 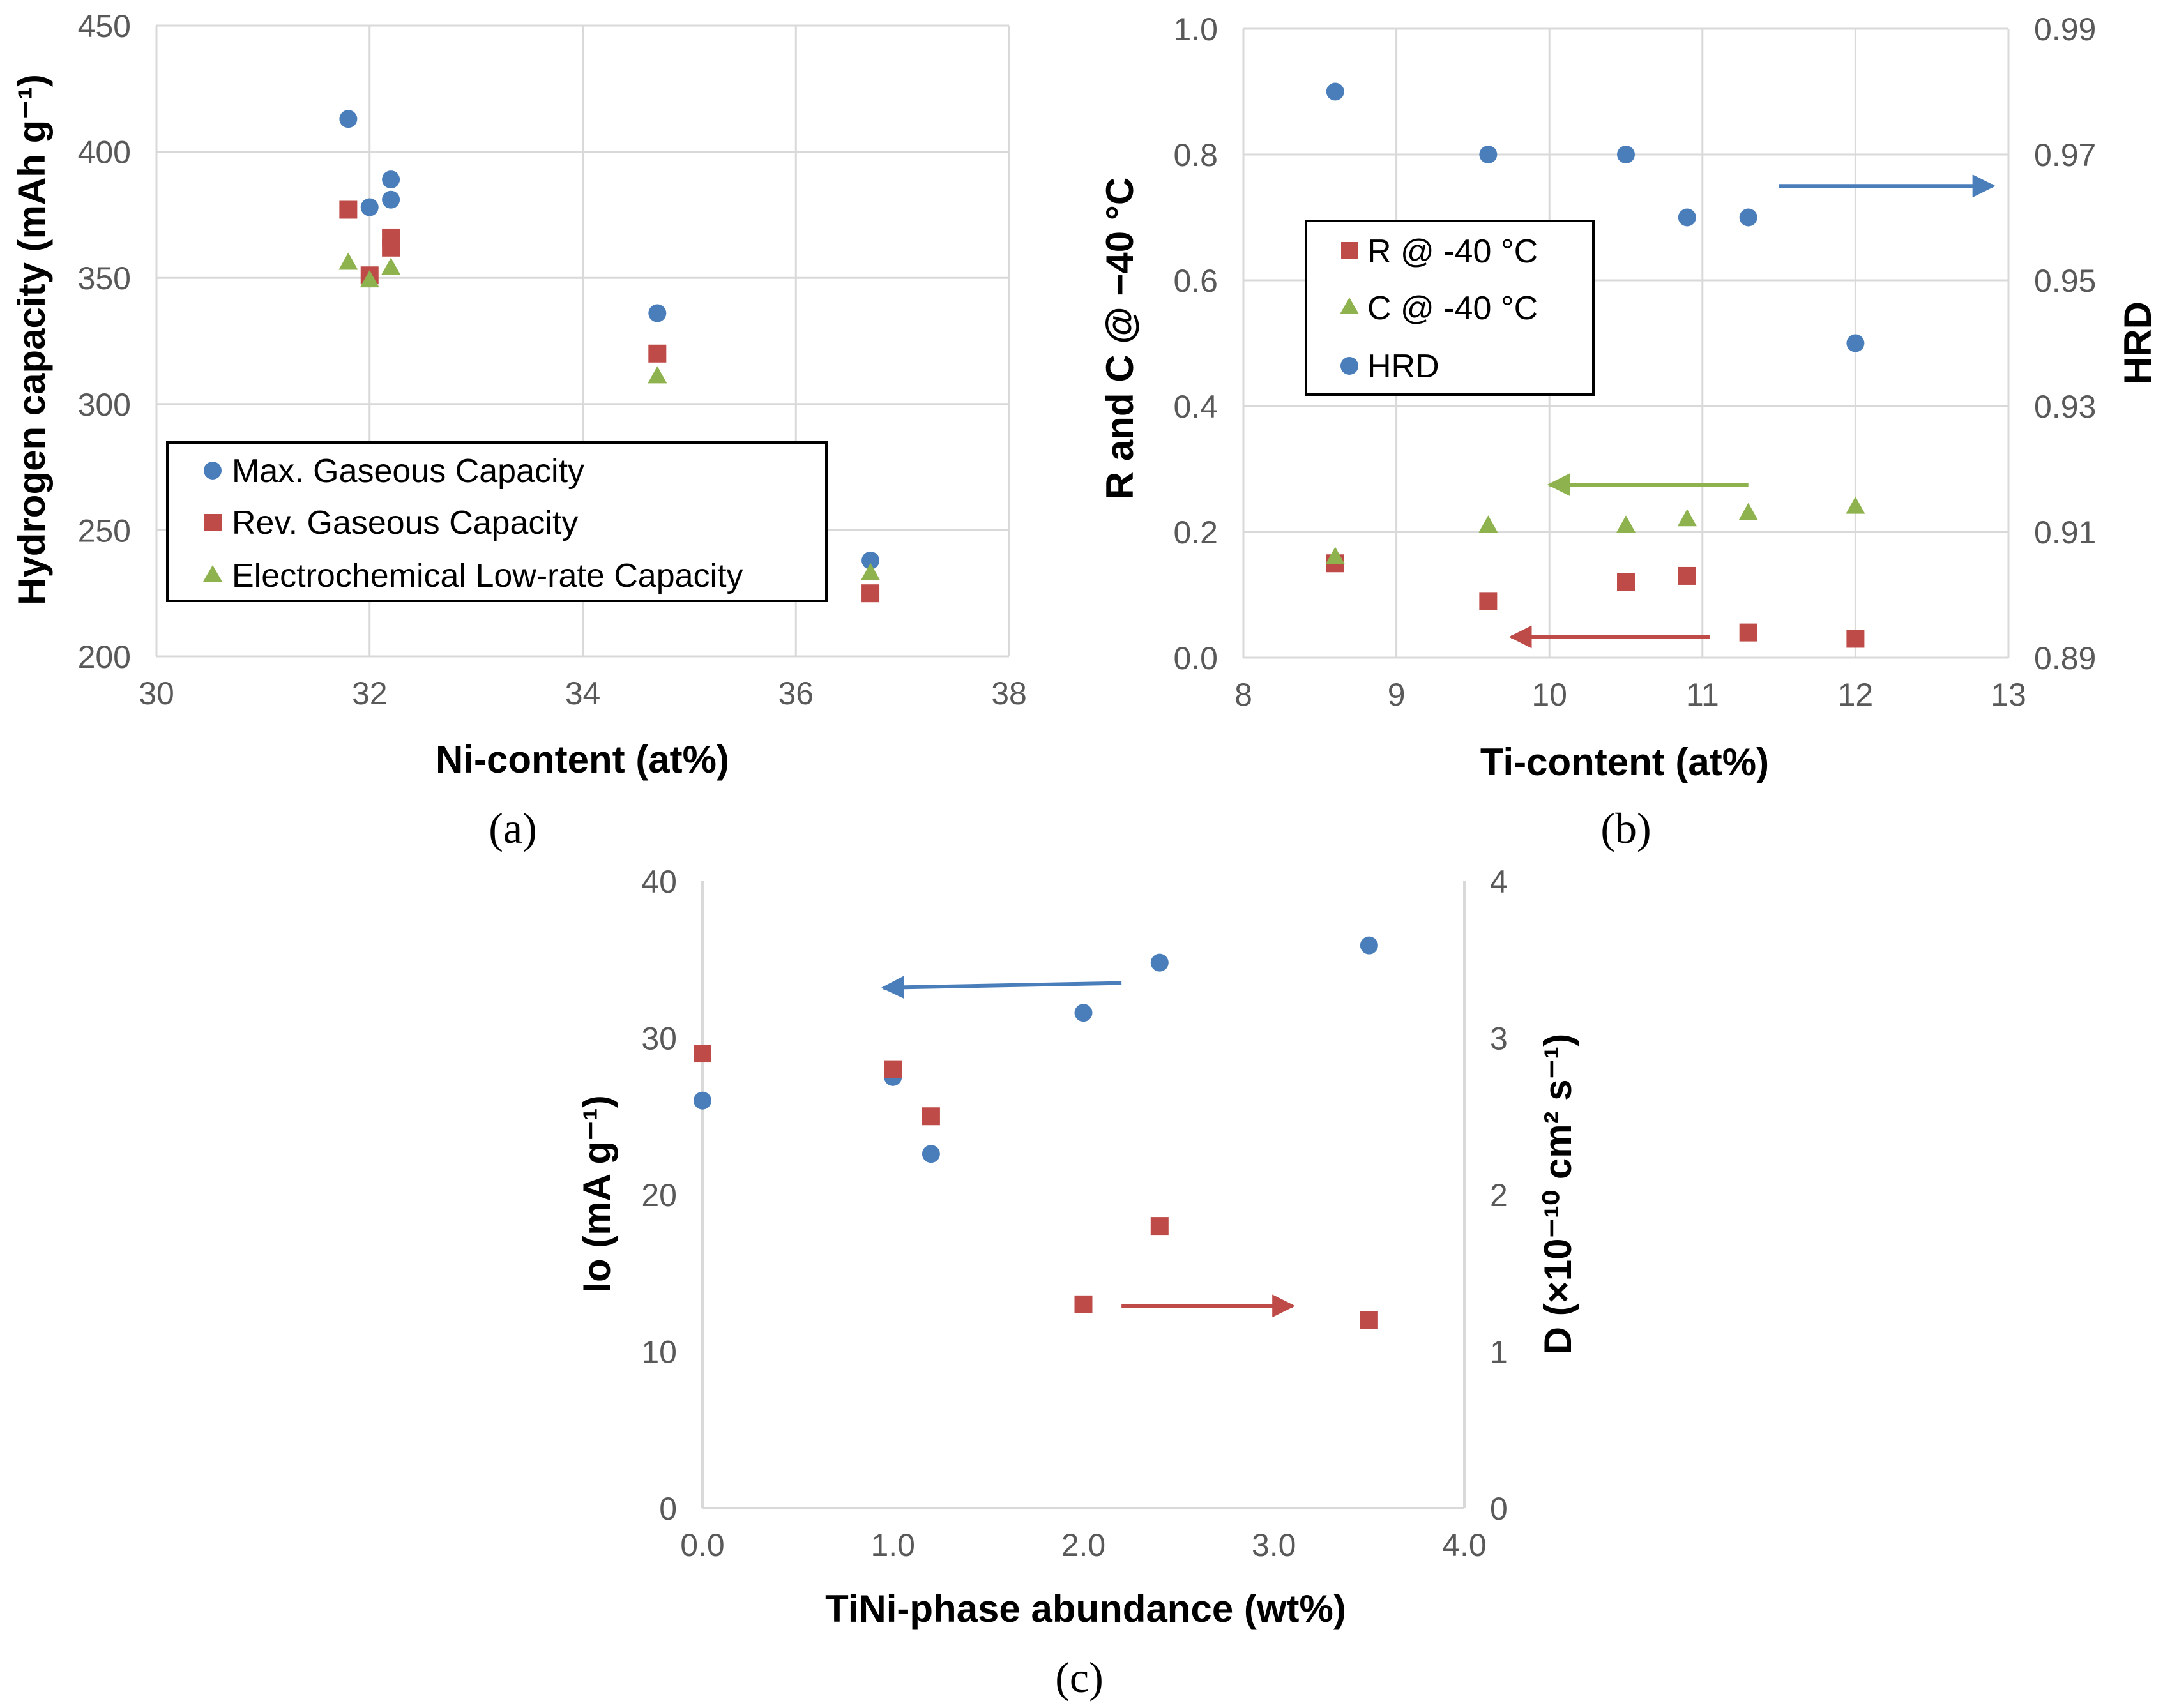 I want to click on y-tick-label: 0.0, so click(x=1195, y=658).